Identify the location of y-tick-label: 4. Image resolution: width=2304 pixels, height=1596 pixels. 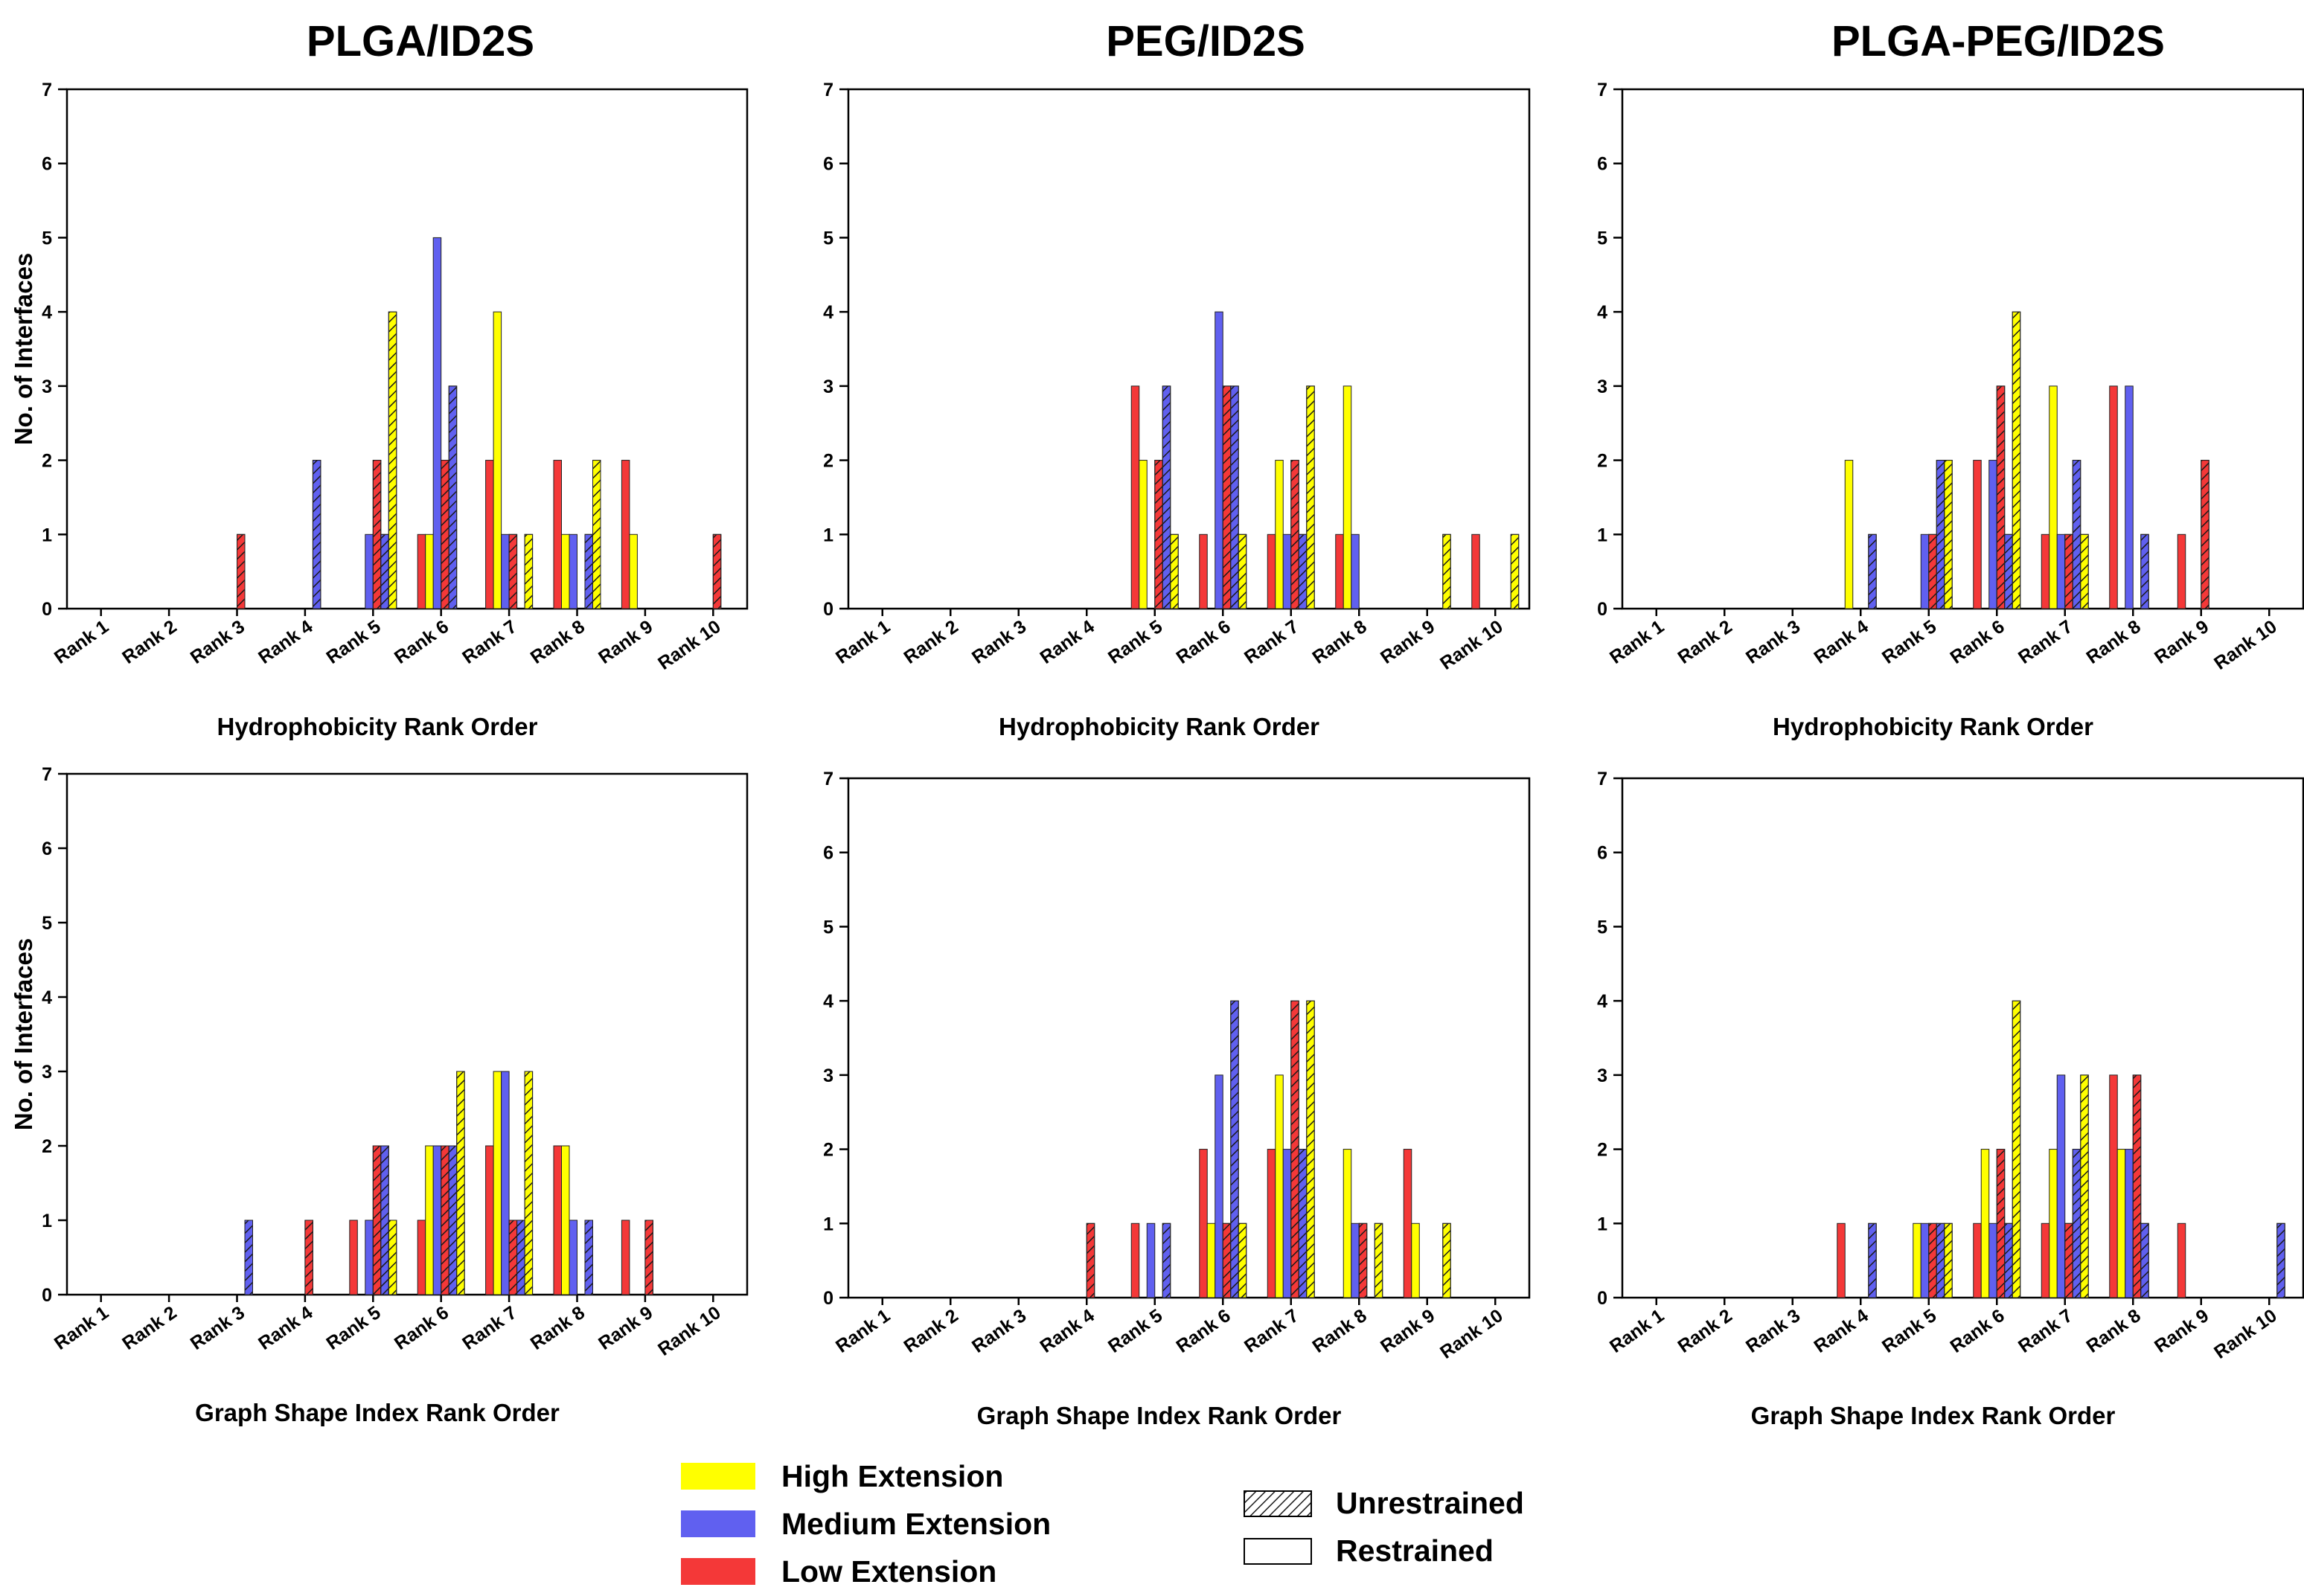
(47, 312).